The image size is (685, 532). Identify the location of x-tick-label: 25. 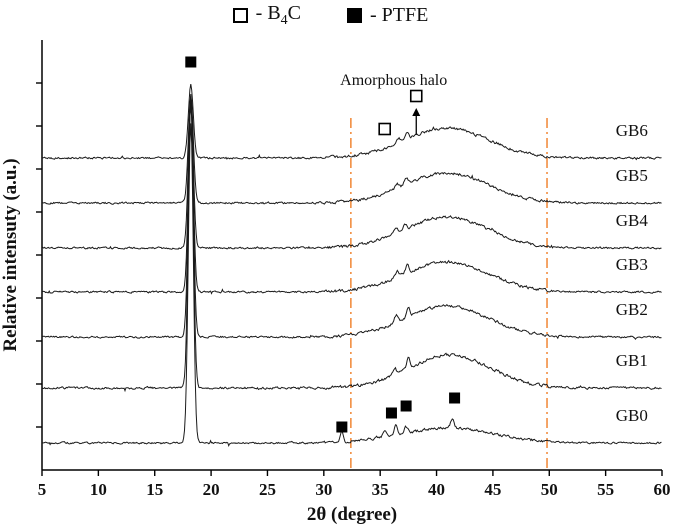
(267, 489).